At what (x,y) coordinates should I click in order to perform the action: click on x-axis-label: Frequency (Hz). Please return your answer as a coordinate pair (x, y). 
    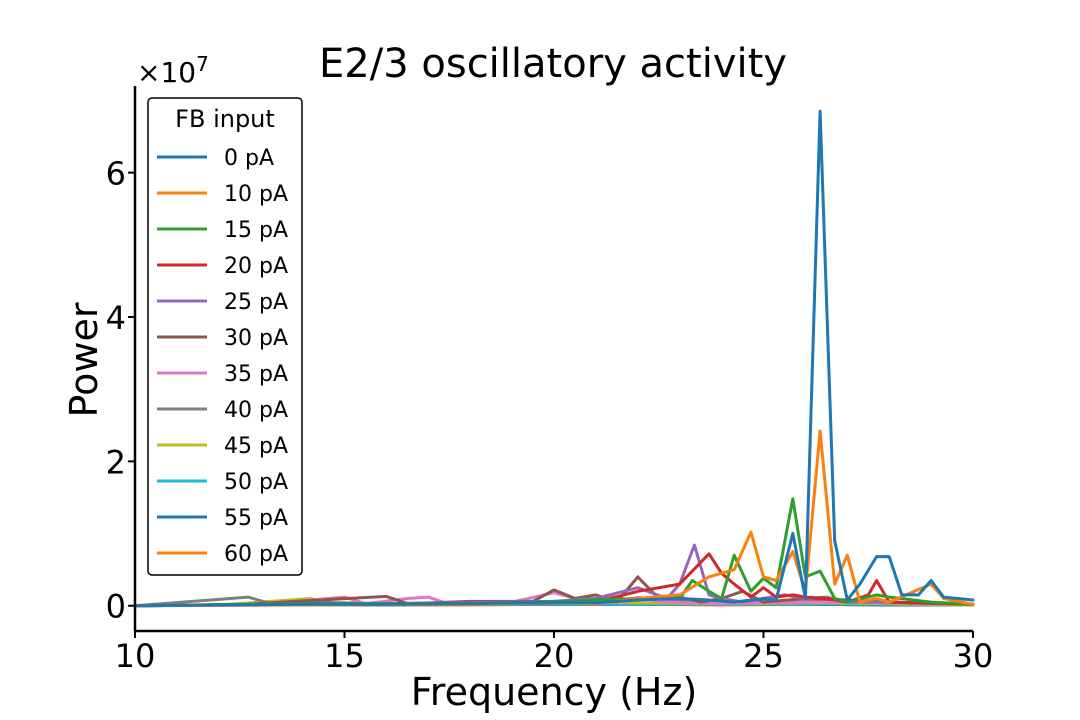
    Looking at the image, I should click on (554, 692).